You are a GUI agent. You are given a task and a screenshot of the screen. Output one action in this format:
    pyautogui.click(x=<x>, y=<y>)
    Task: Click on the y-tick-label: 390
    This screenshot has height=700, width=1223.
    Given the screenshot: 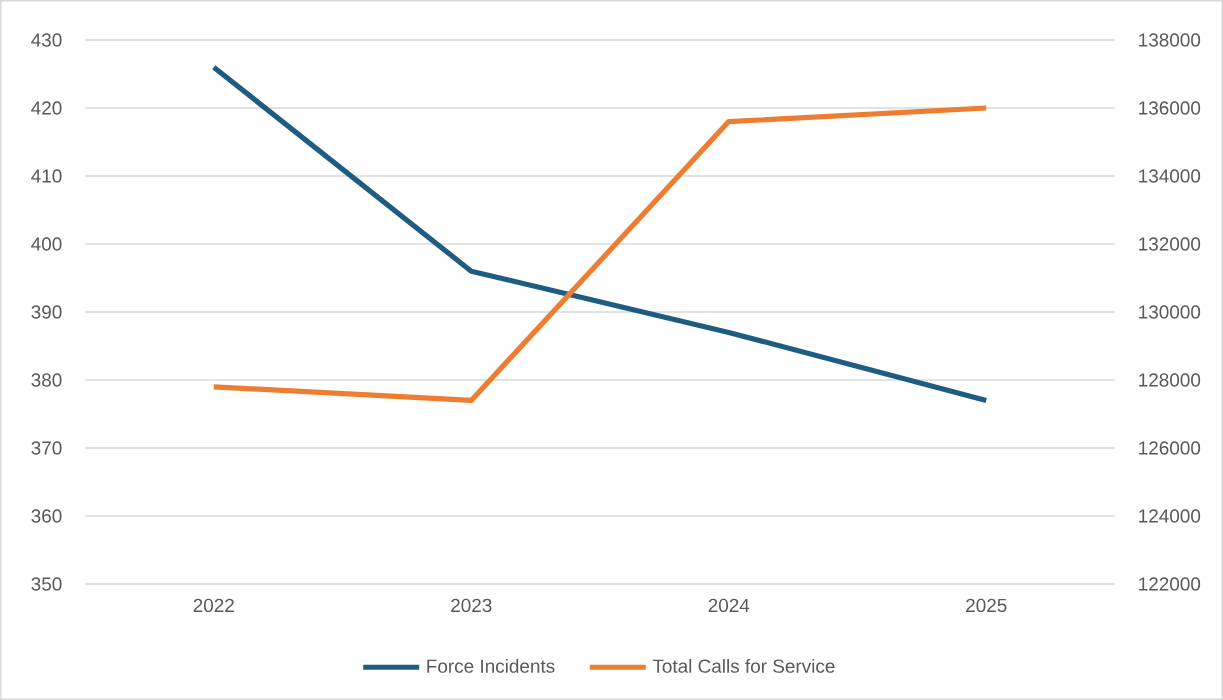 What is the action you would take?
    pyautogui.click(x=46, y=312)
    